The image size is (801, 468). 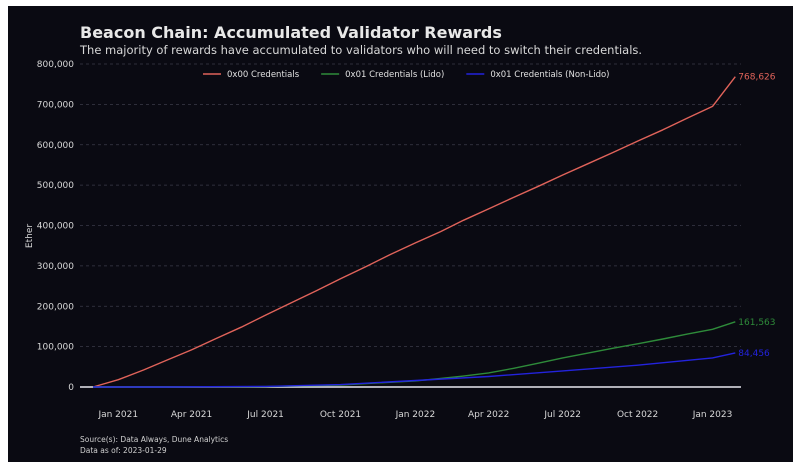 I want to click on source-credit: Source(s): Data Always, Dune Analytics, so click(x=154, y=439).